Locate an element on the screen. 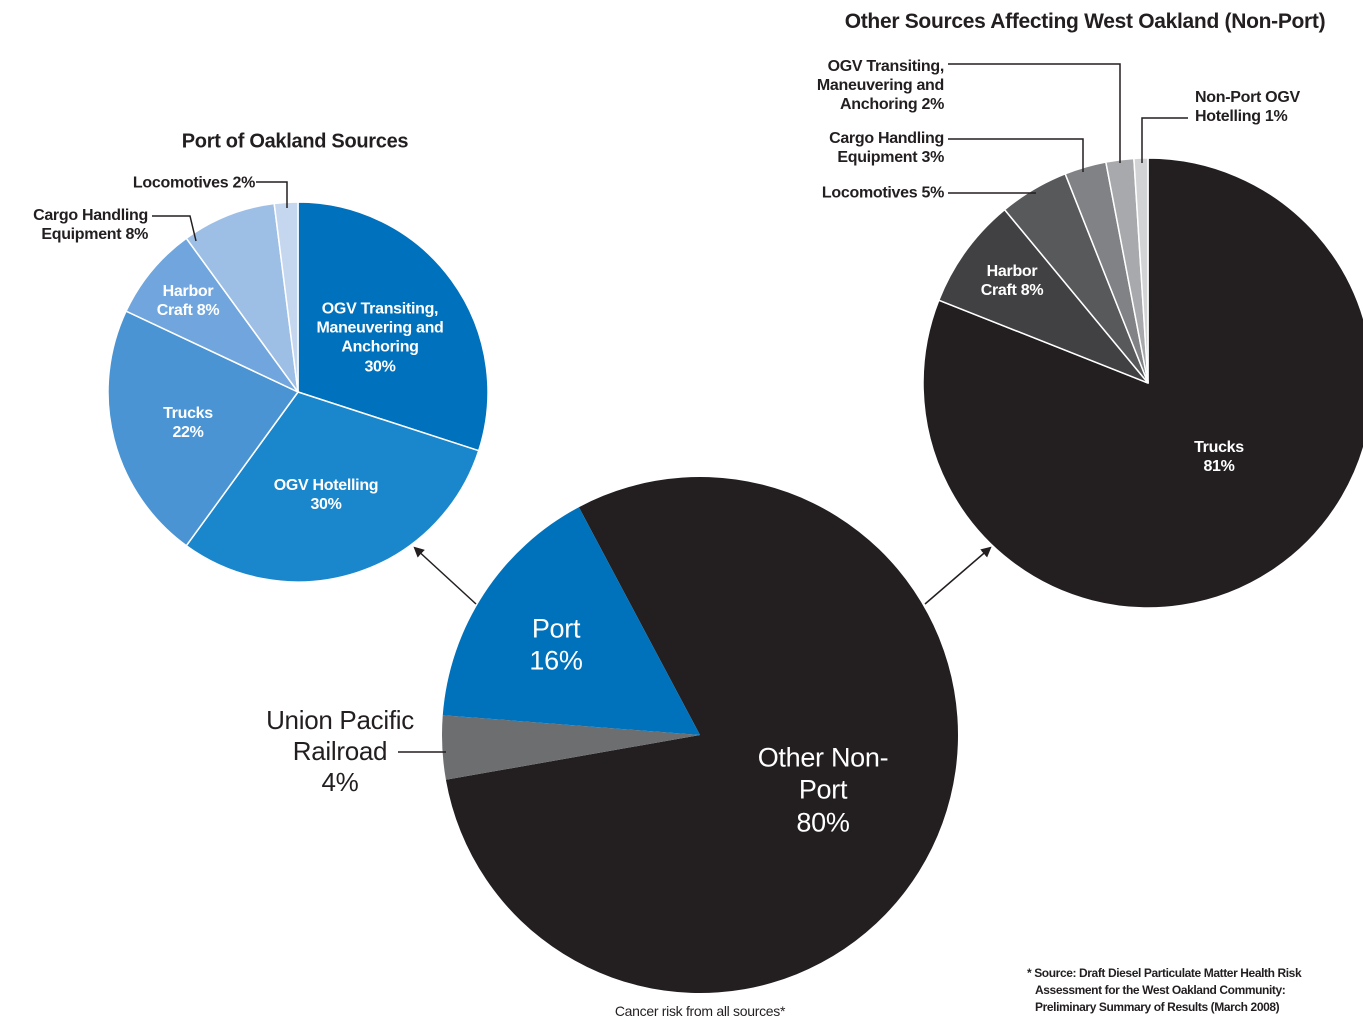  slice-value: 1% is located at coordinates (1276, 116).